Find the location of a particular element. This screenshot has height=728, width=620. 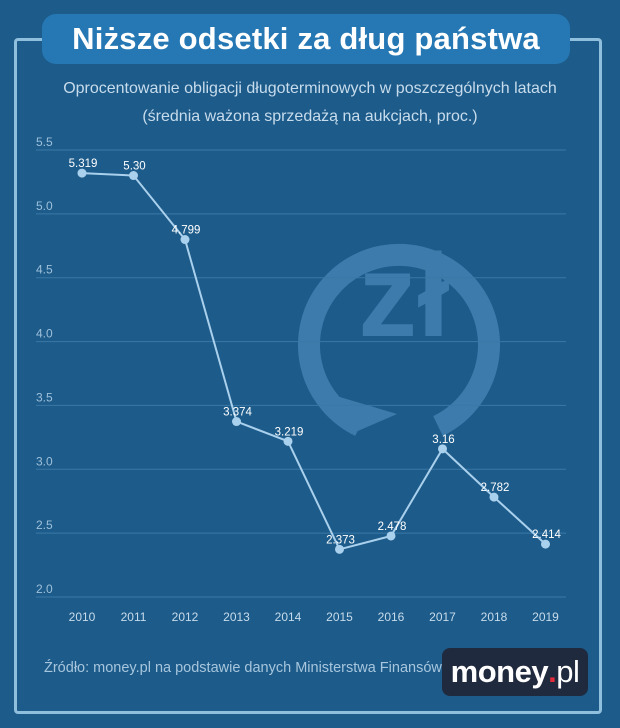

x-tick-label: 2015 is located at coordinates (339, 617).